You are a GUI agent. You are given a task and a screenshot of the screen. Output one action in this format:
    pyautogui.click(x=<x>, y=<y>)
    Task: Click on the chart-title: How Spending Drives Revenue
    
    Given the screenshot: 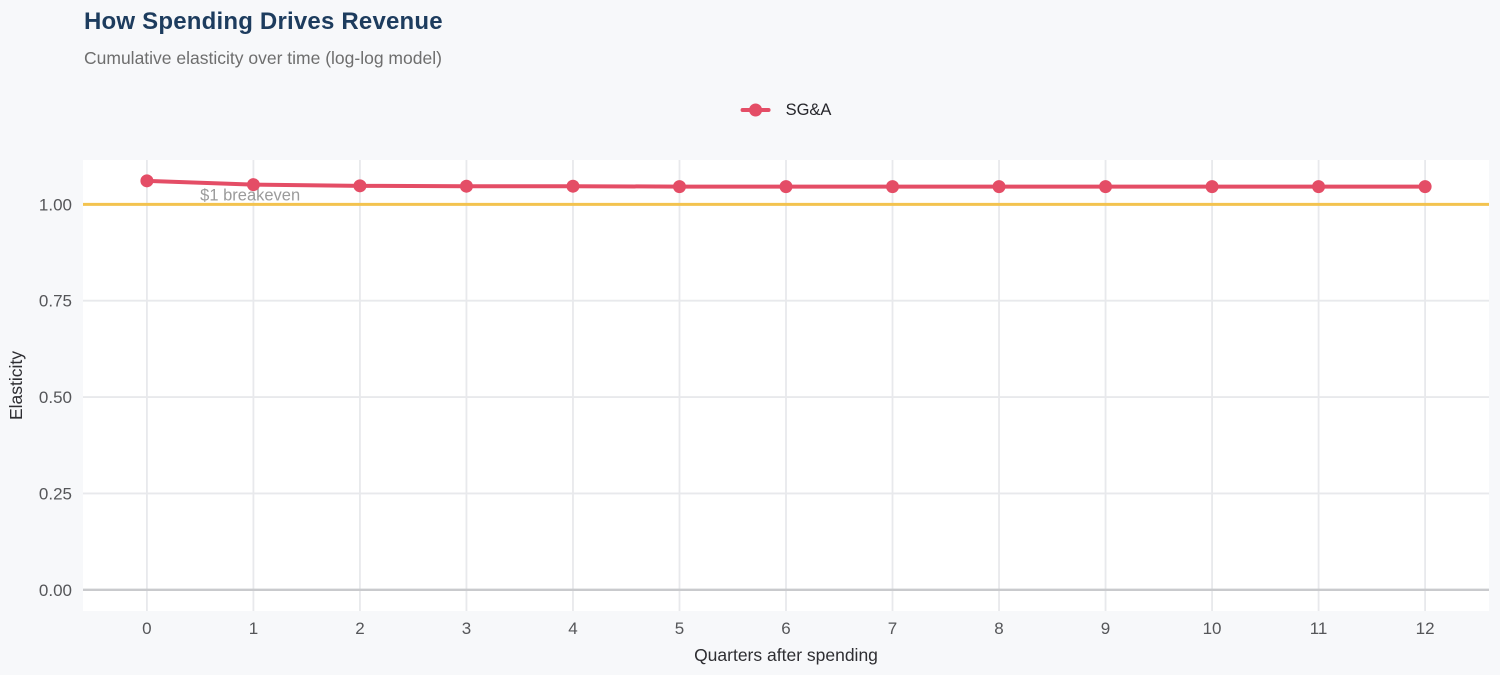 What is the action you would take?
    pyautogui.click(x=263, y=21)
    